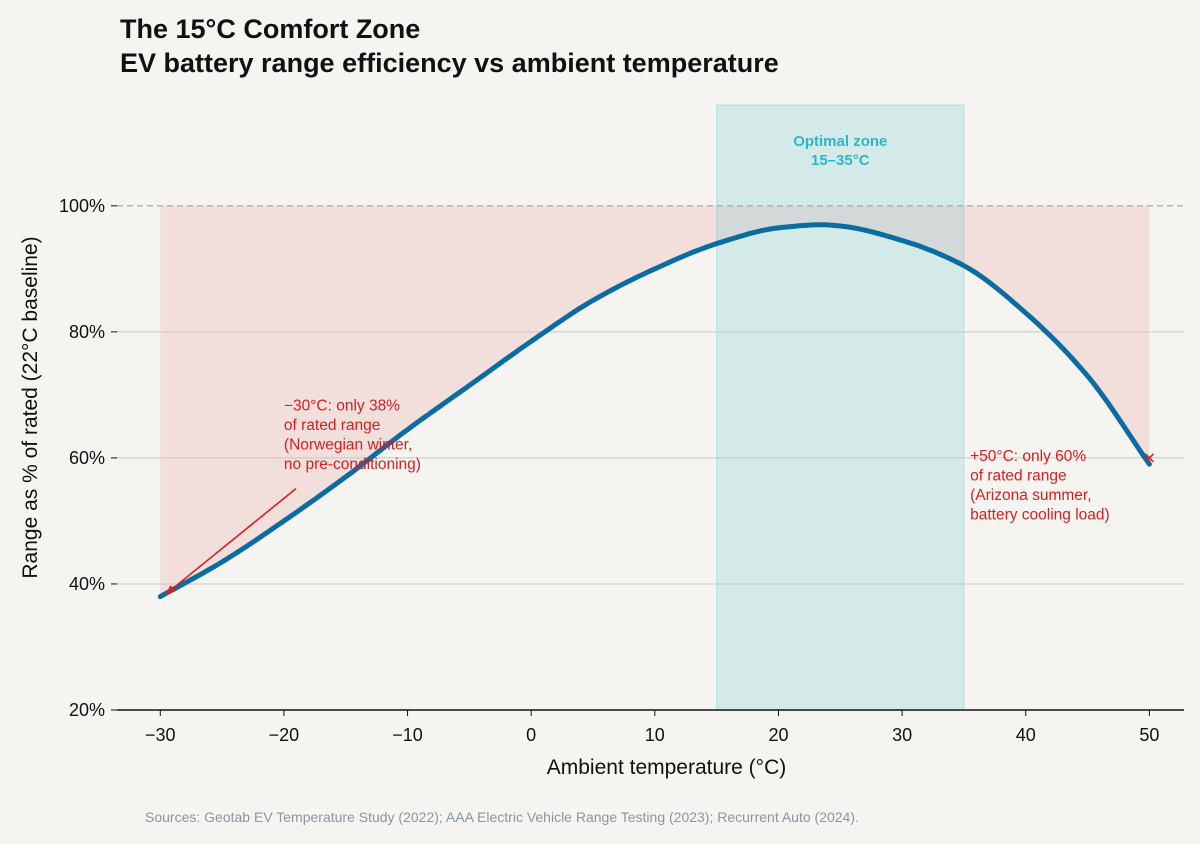  Describe the element at coordinates (902, 735) in the screenshot. I see `x-tick-label: 30` at that location.